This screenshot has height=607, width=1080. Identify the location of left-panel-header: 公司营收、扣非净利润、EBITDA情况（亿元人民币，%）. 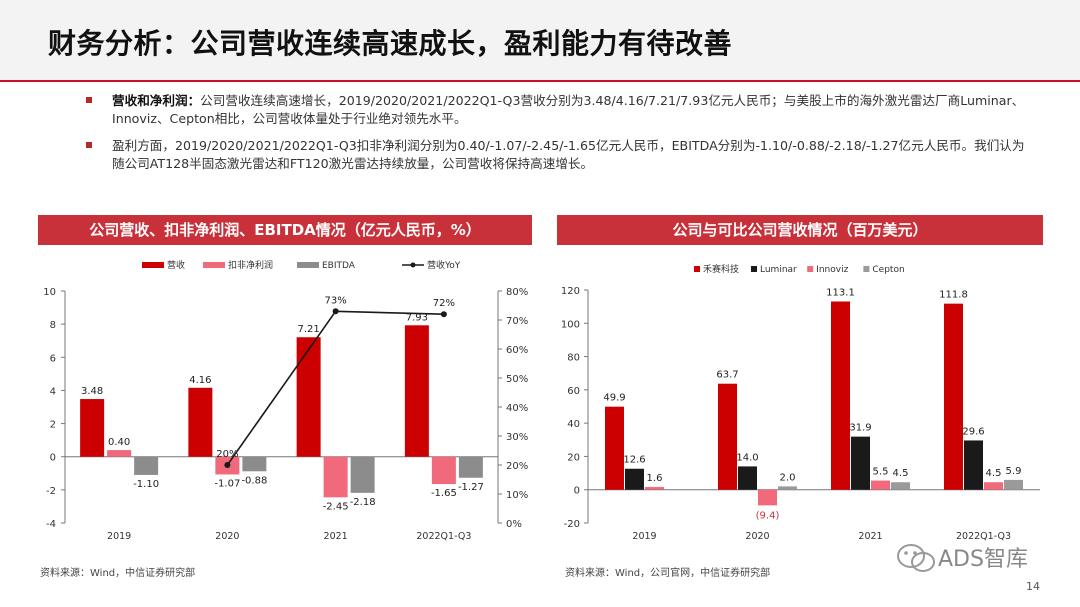
(285, 230).